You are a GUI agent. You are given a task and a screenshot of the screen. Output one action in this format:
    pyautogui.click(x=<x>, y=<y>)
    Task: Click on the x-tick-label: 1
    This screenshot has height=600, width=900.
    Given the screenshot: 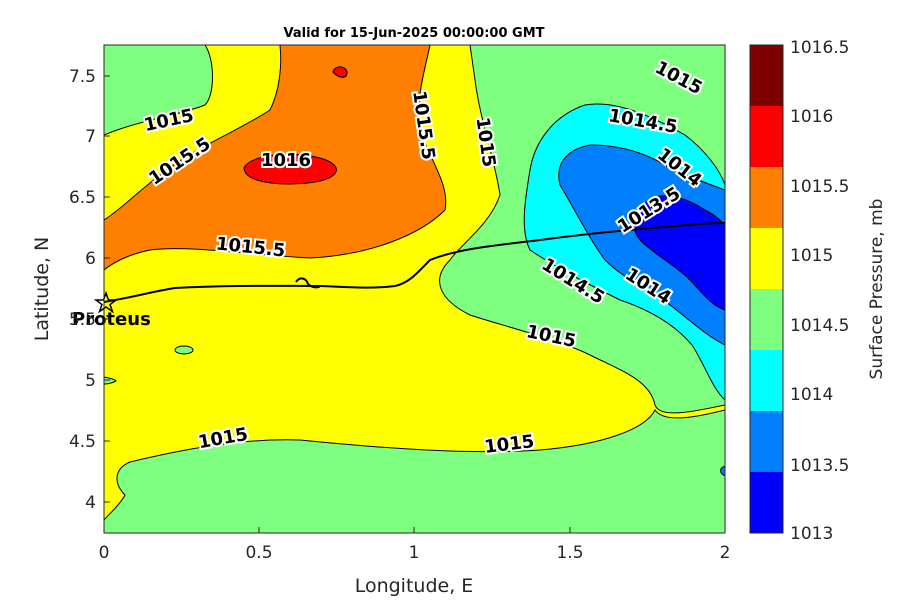 What is the action you would take?
    pyautogui.click(x=414, y=553)
    